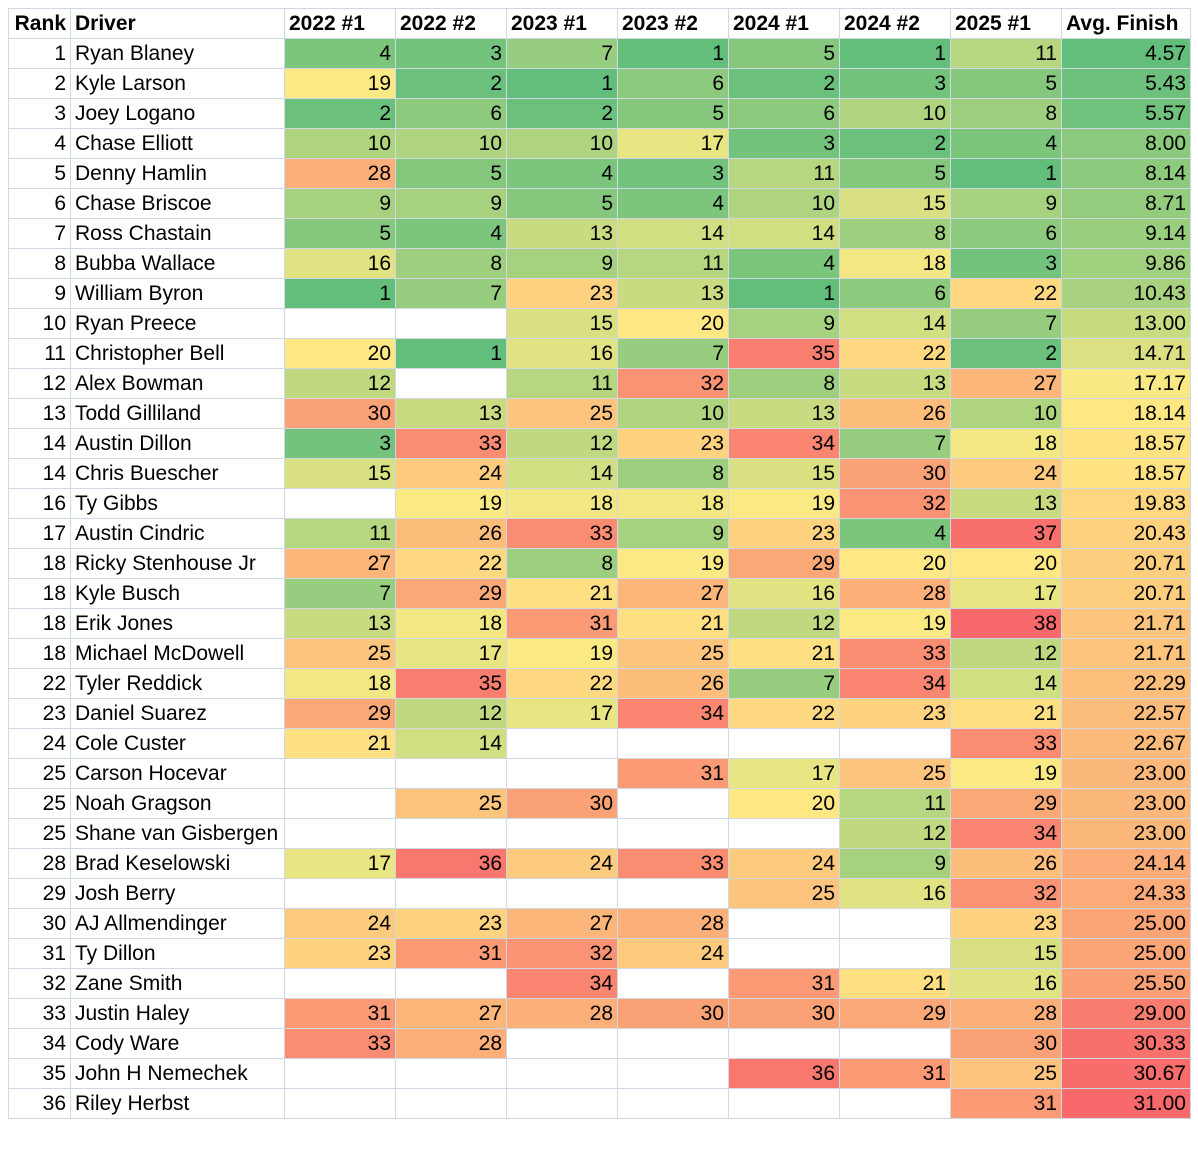 The width and height of the screenshot is (1198, 1162). I want to click on driver-cell: Joey Logano, so click(177, 113).